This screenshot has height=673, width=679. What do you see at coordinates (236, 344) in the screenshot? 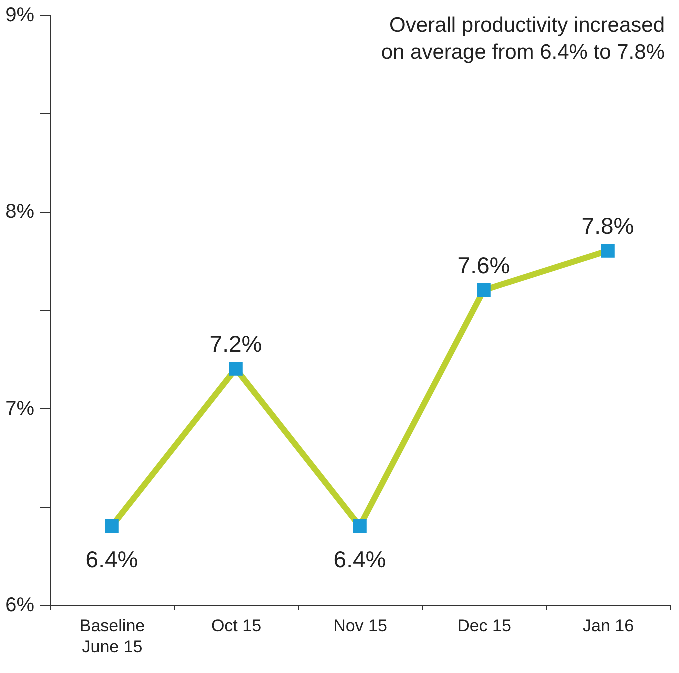
I see `data-label: 7.2%` at bounding box center [236, 344].